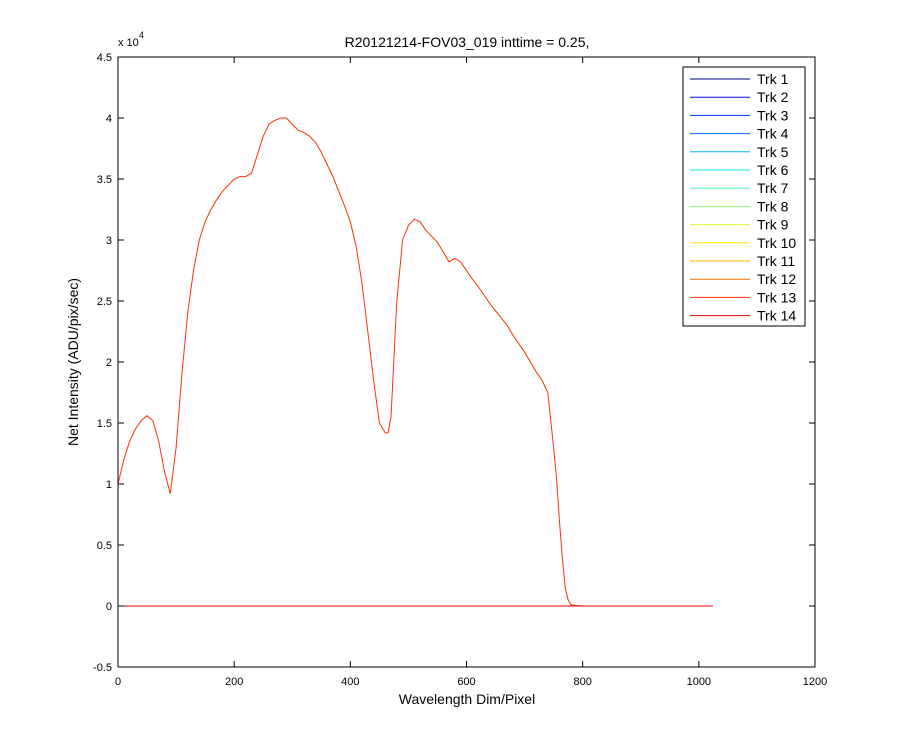  What do you see at coordinates (773, 188) in the screenshot?
I see `legend-label-trk-7: Trk 7` at bounding box center [773, 188].